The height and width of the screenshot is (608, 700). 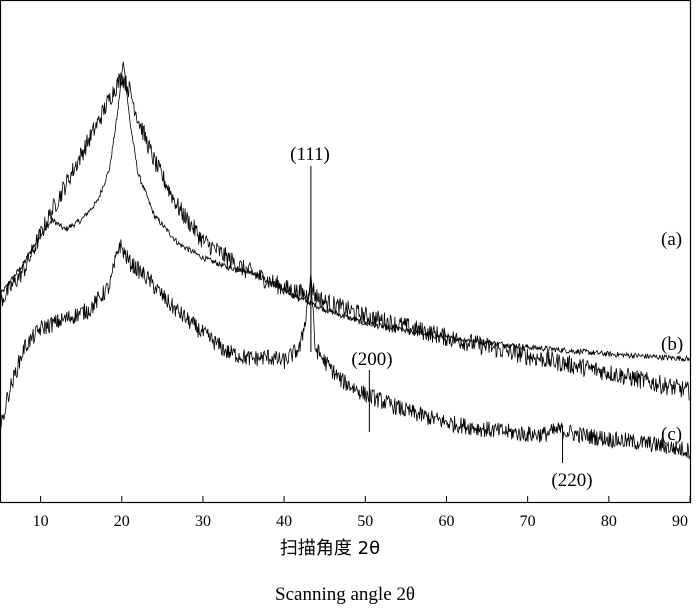 I want to click on peak-label: (200), so click(x=371, y=359).